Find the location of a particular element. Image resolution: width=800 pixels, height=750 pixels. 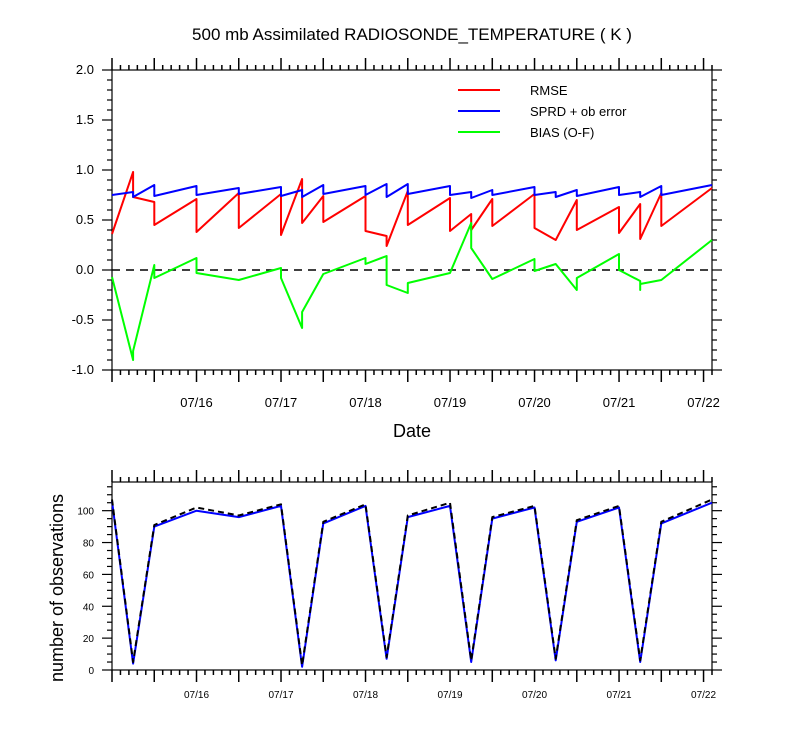

legend-label: BIAS (O-F) is located at coordinates (562, 132).